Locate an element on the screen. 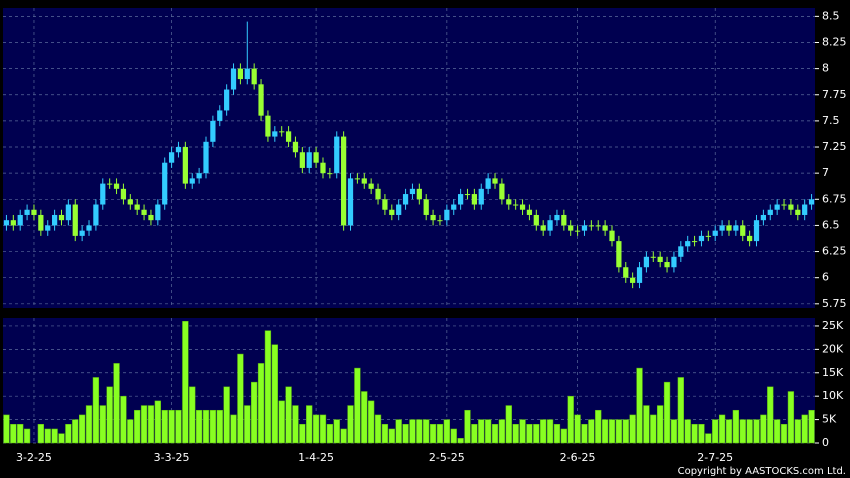  y-tick-label: 25K is located at coordinates (833, 325).